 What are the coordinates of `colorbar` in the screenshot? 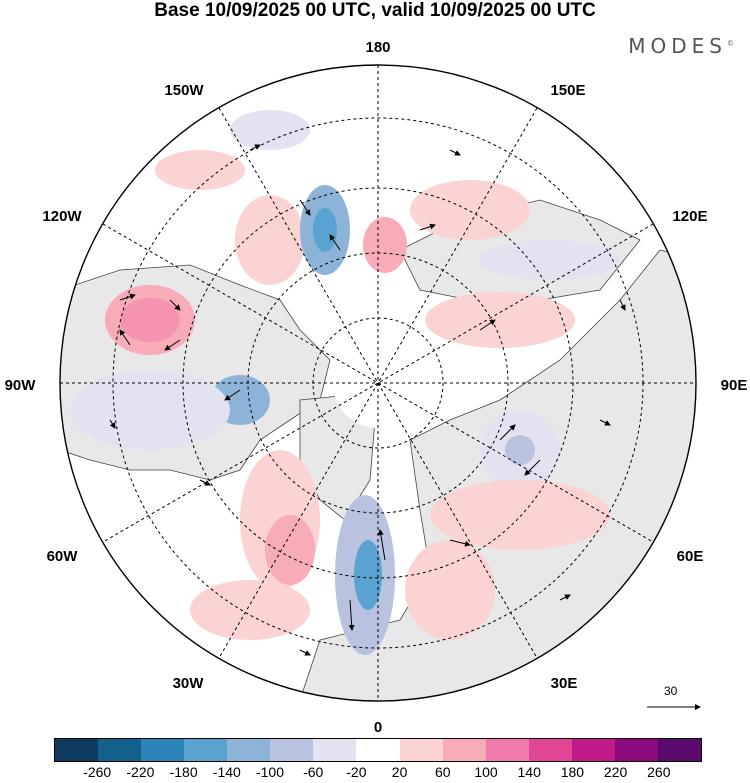 It's located at (378, 750).